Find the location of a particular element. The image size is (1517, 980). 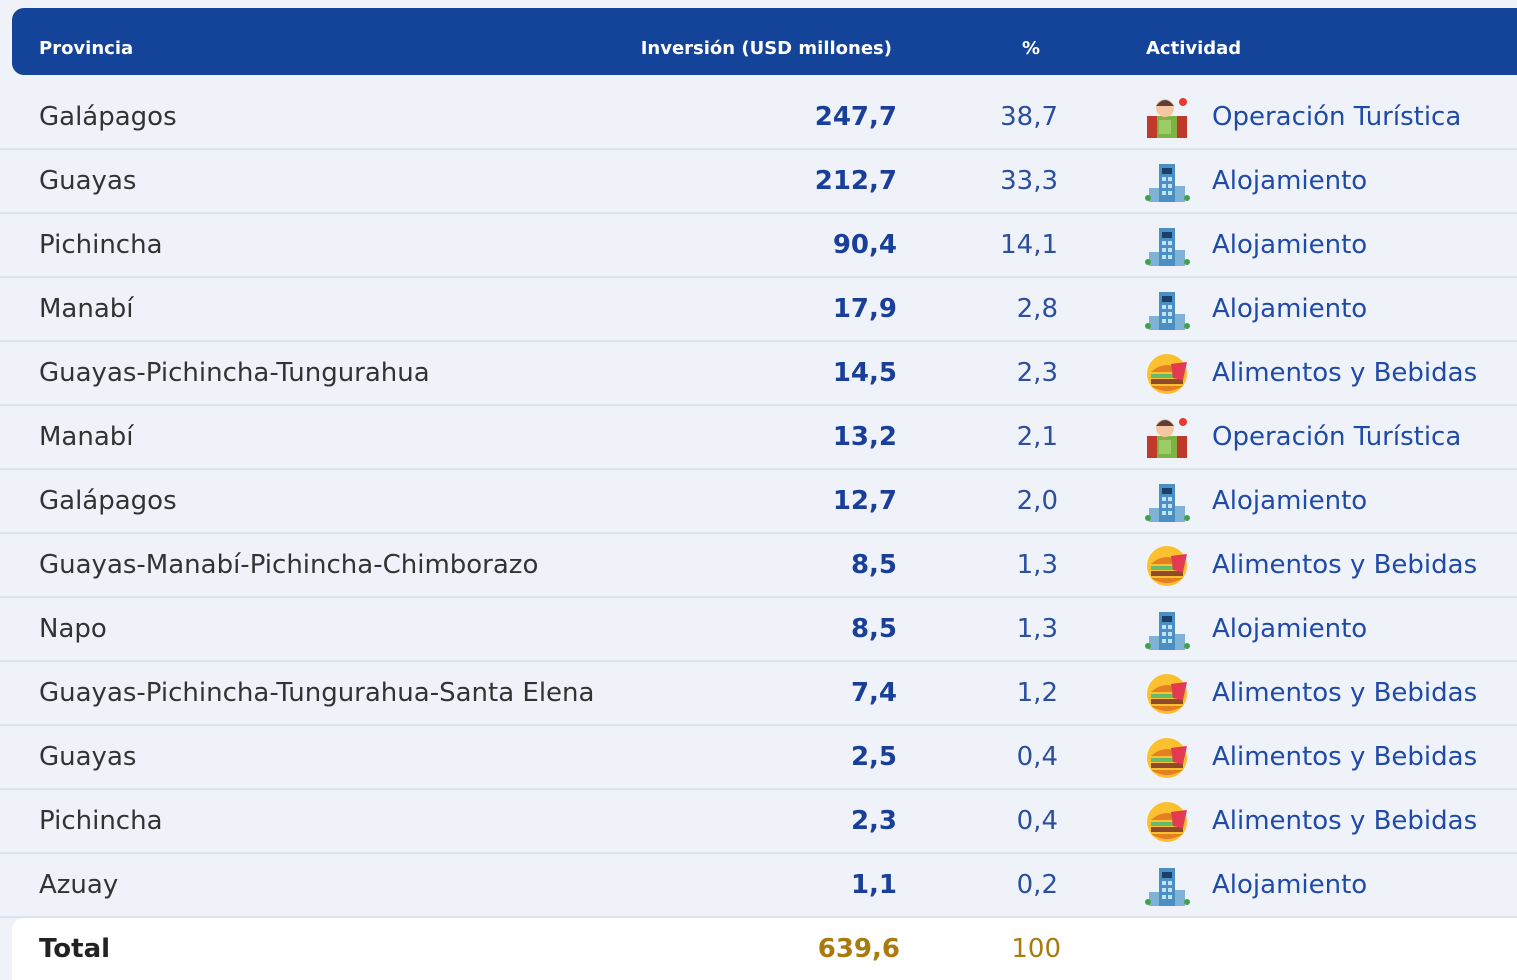

table-row: Guayas 212,7 33,3 Alojamiento is located at coordinates (758, 182).